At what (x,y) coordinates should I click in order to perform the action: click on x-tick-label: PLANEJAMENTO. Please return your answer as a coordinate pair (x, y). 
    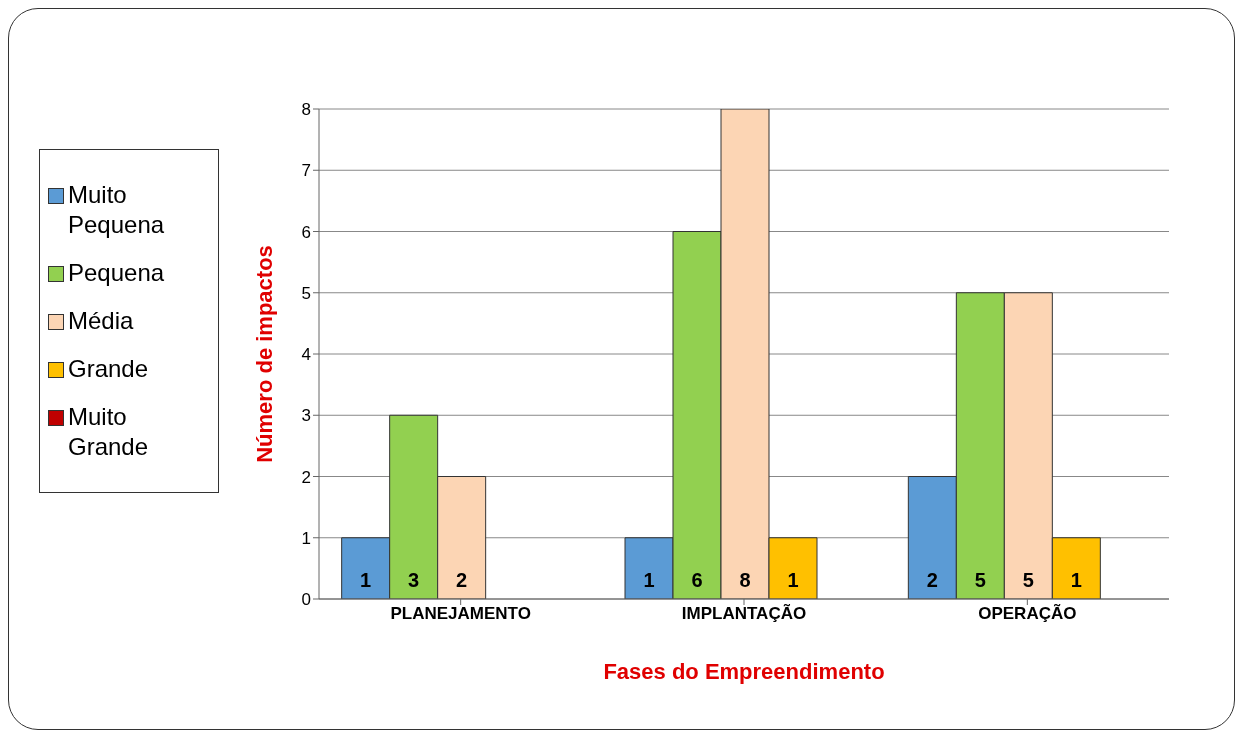
    Looking at the image, I should click on (460, 614).